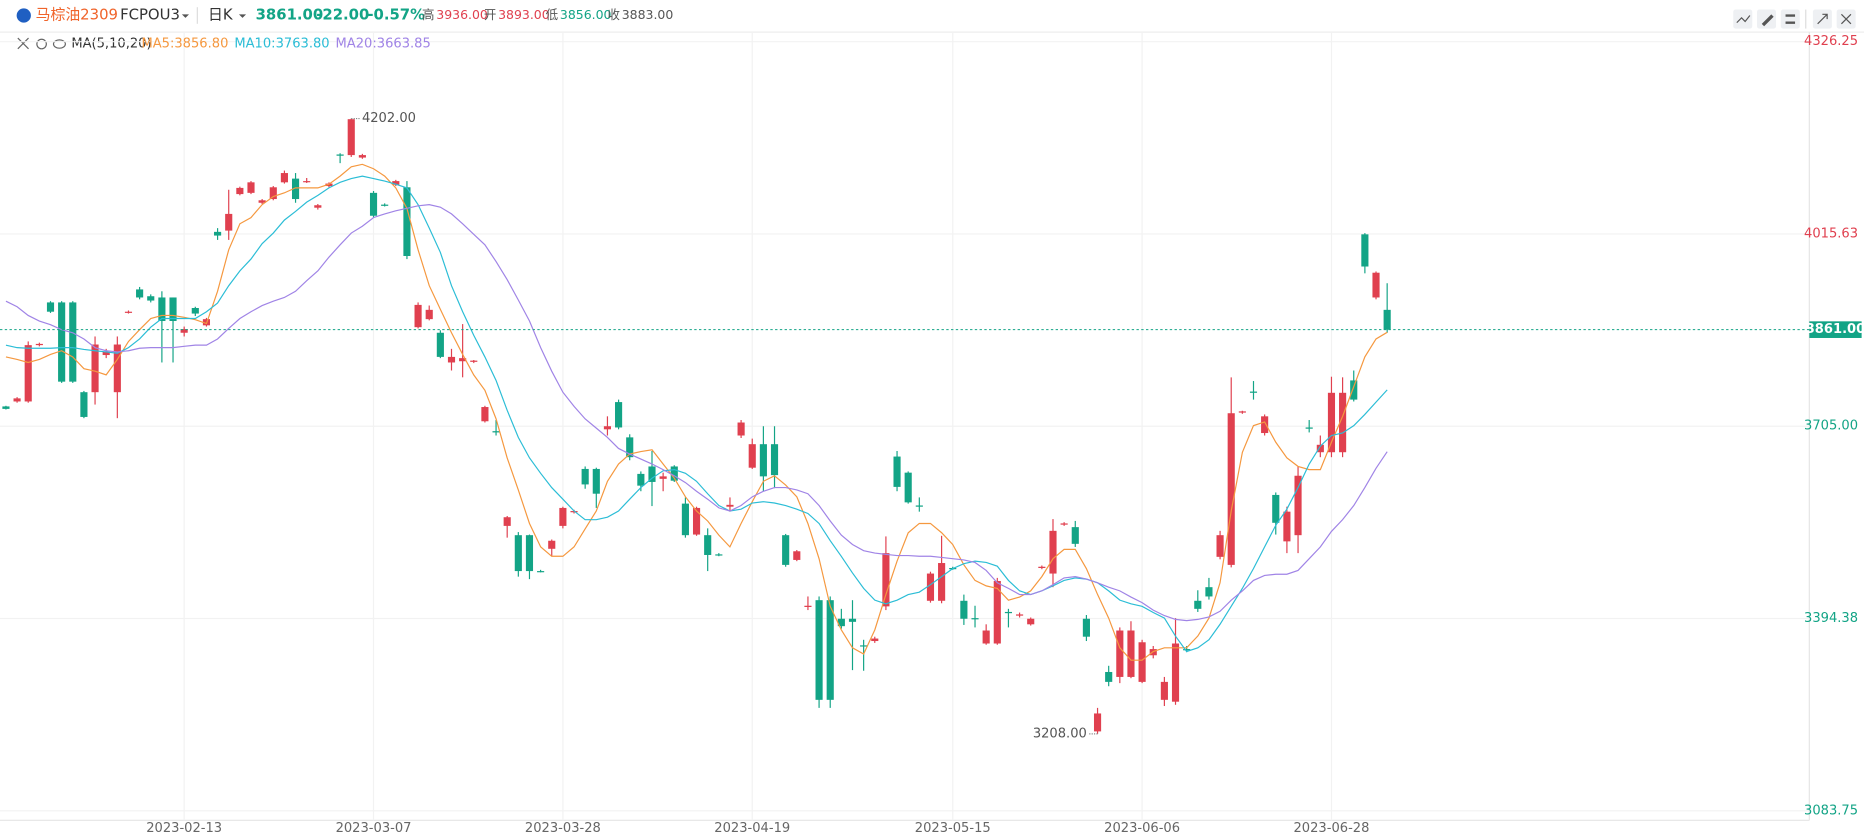  I want to click on y-tick-label: 3705.00, so click(1831, 426).